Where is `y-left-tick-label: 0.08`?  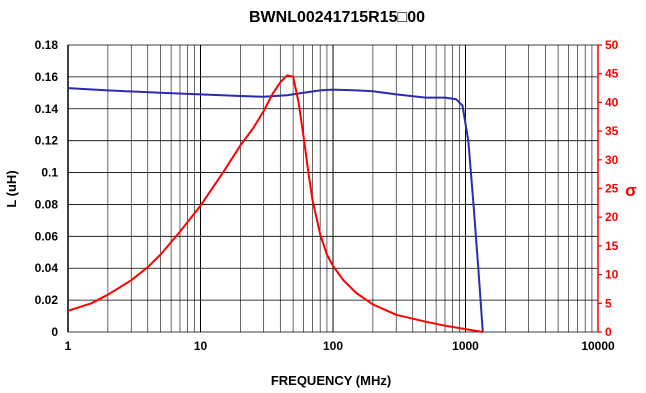
y-left-tick-label: 0.08 is located at coordinates (47, 204).